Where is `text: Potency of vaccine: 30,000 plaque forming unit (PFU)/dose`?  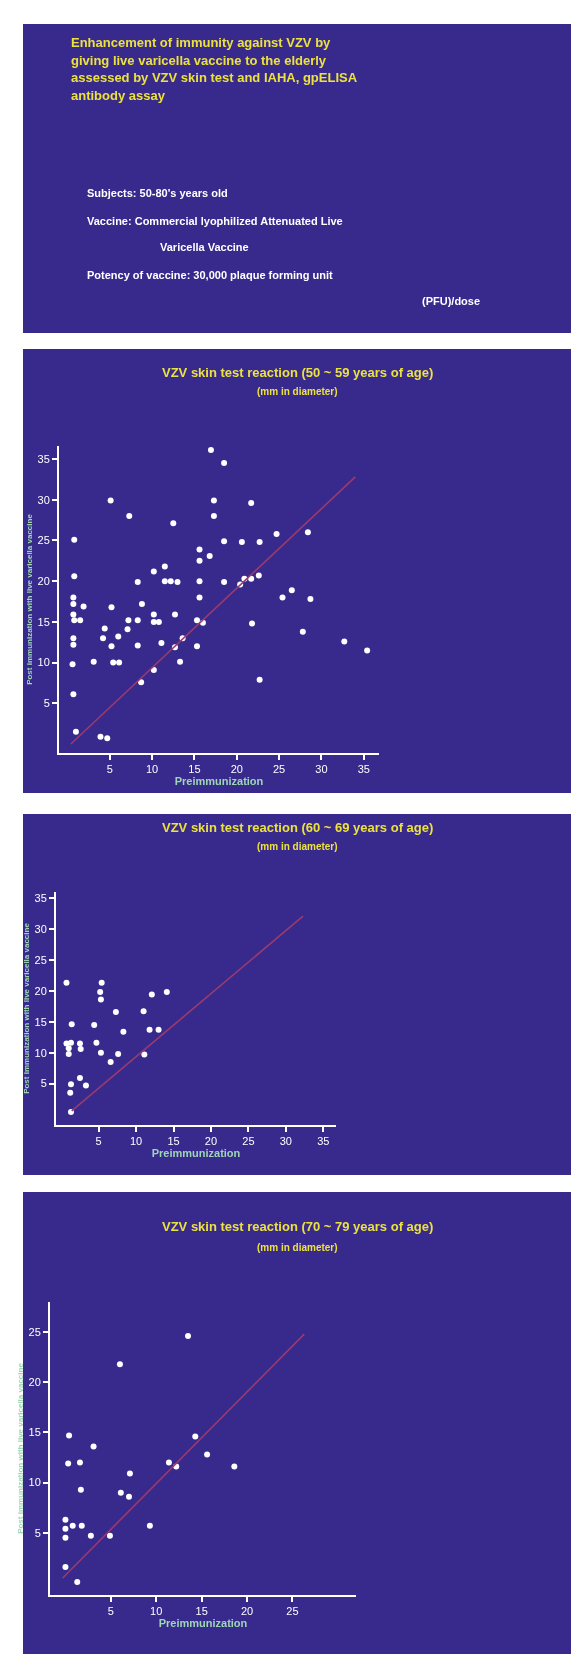 text: Potency of vaccine: 30,000 plaque forming unit (PFU)/dose is located at coordinates (284, 288).